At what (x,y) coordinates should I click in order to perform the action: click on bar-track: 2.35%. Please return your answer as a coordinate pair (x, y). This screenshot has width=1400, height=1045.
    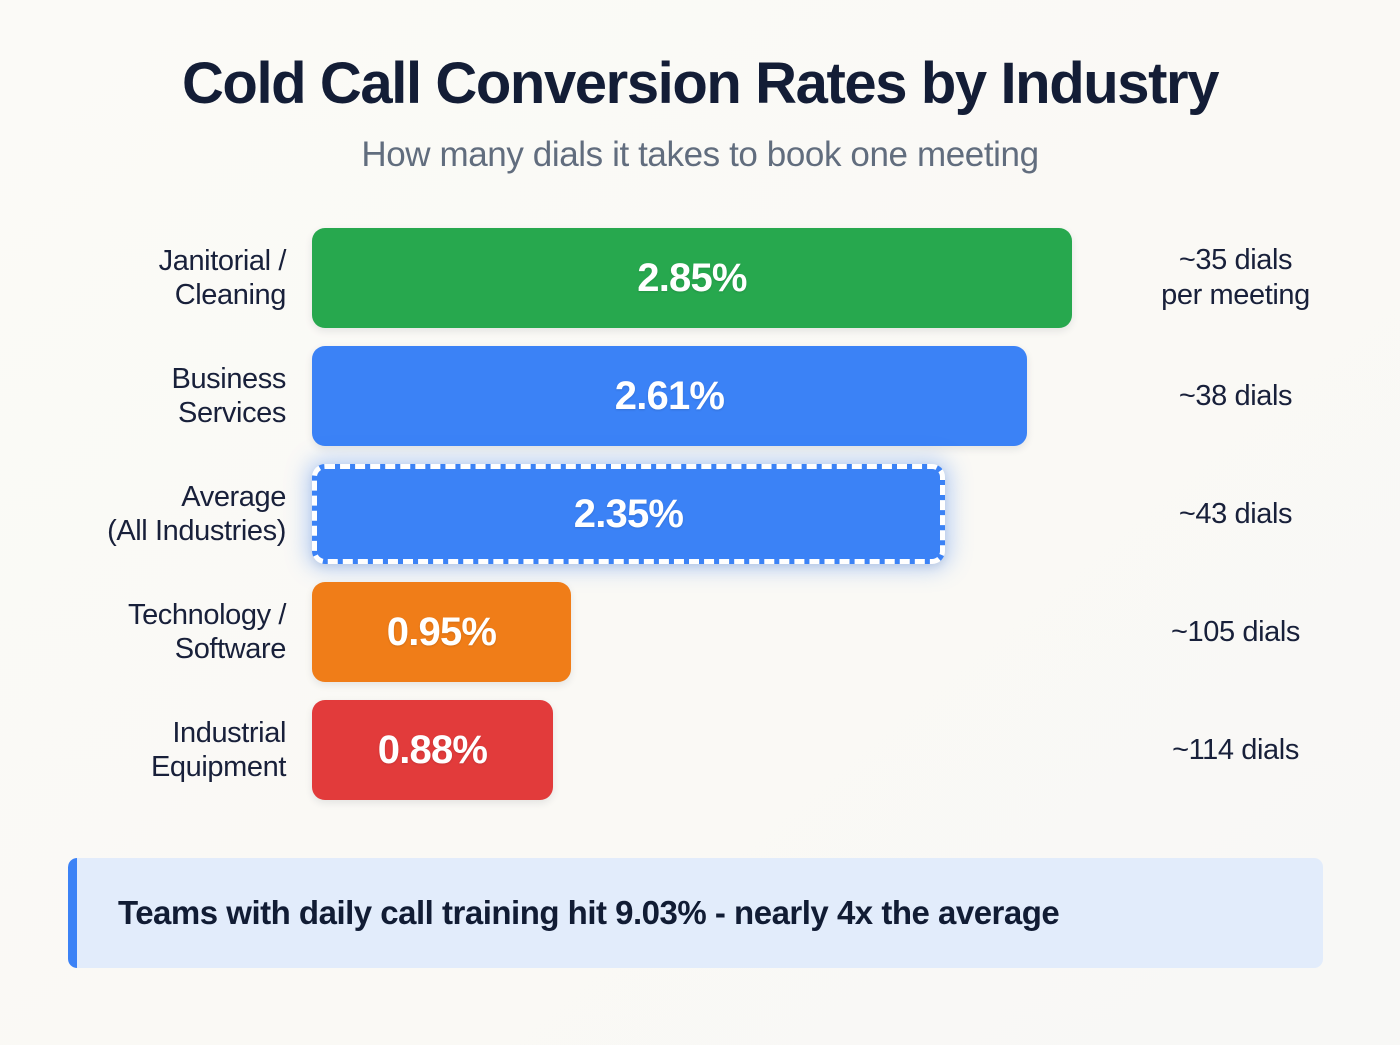
    Looking at the image, I should click on (856, 514).